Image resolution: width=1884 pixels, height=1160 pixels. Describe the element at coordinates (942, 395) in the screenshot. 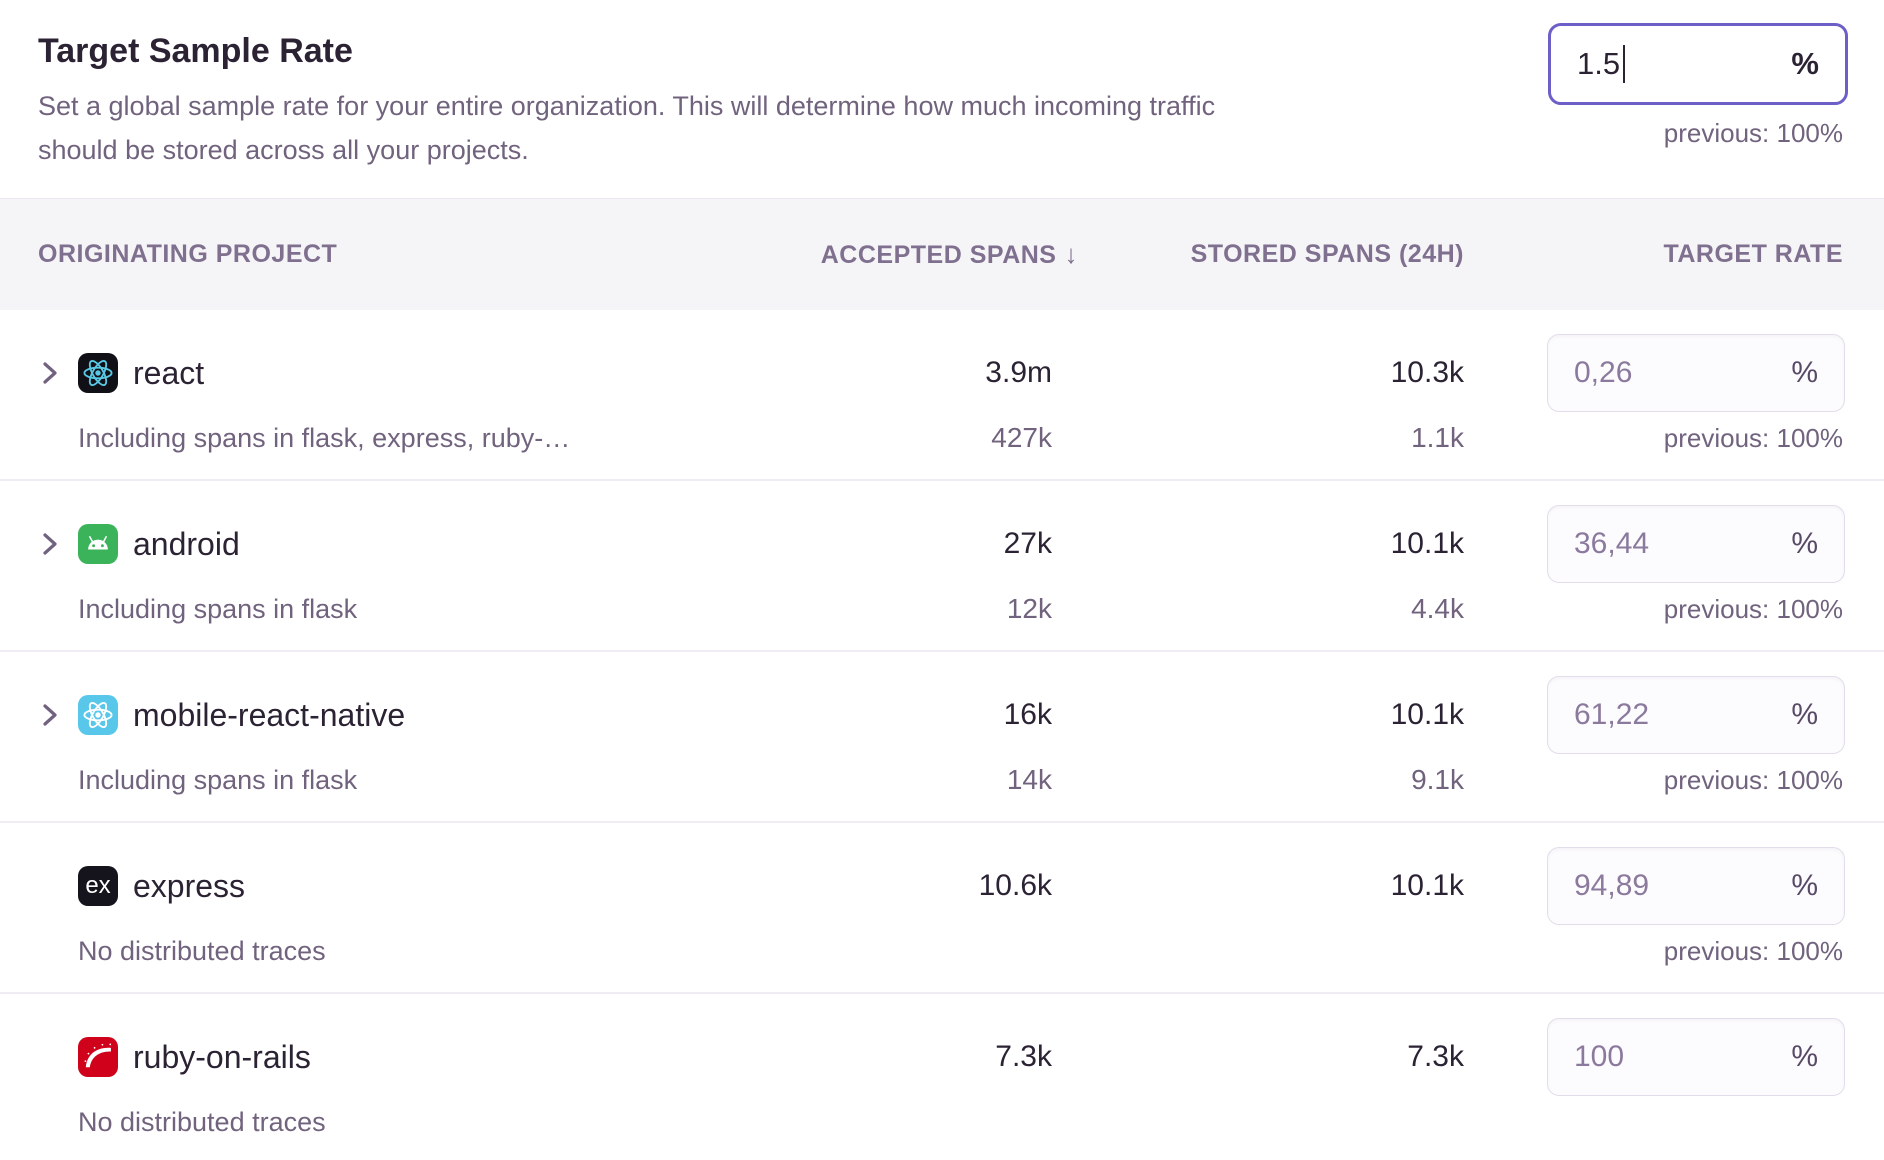

I see `table-row: ex react 3.9m 10.3k 0,26 %` at that location.